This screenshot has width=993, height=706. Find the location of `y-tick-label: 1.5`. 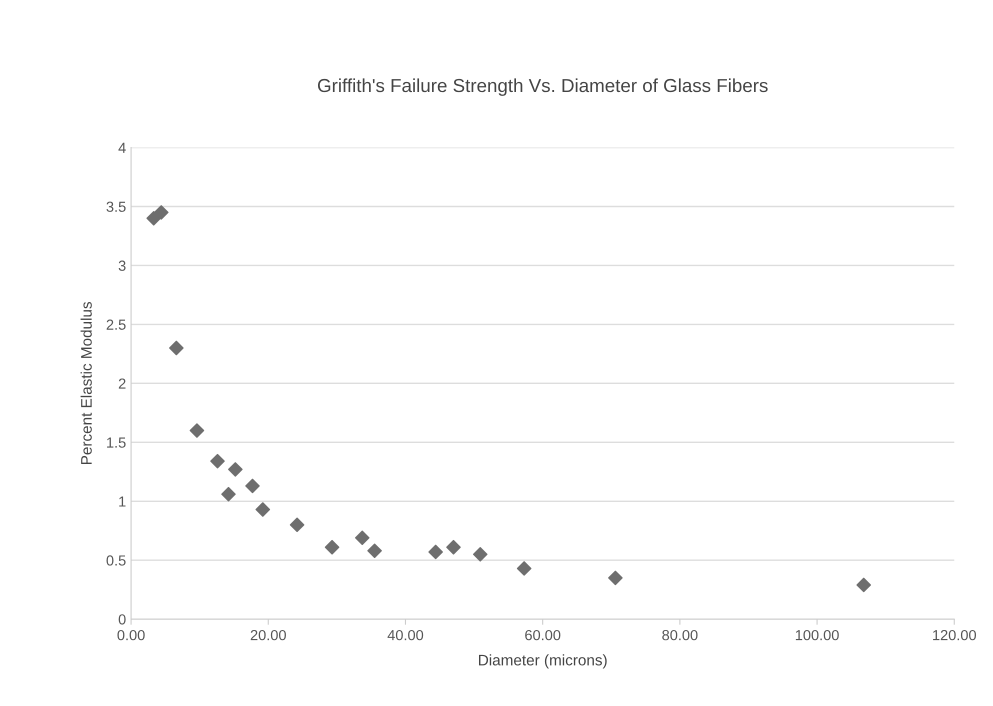

y-tick-label: 1.5 is located at coordinates (116, 443).